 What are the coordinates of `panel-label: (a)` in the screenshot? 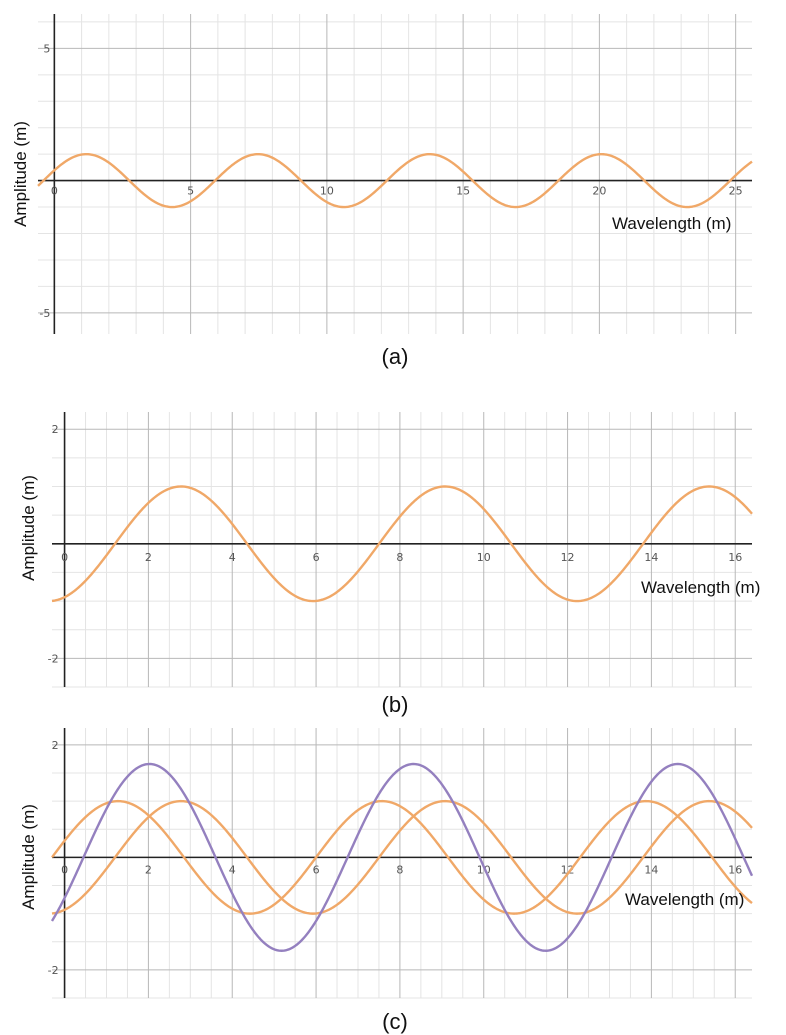 It's located at (395, 356).